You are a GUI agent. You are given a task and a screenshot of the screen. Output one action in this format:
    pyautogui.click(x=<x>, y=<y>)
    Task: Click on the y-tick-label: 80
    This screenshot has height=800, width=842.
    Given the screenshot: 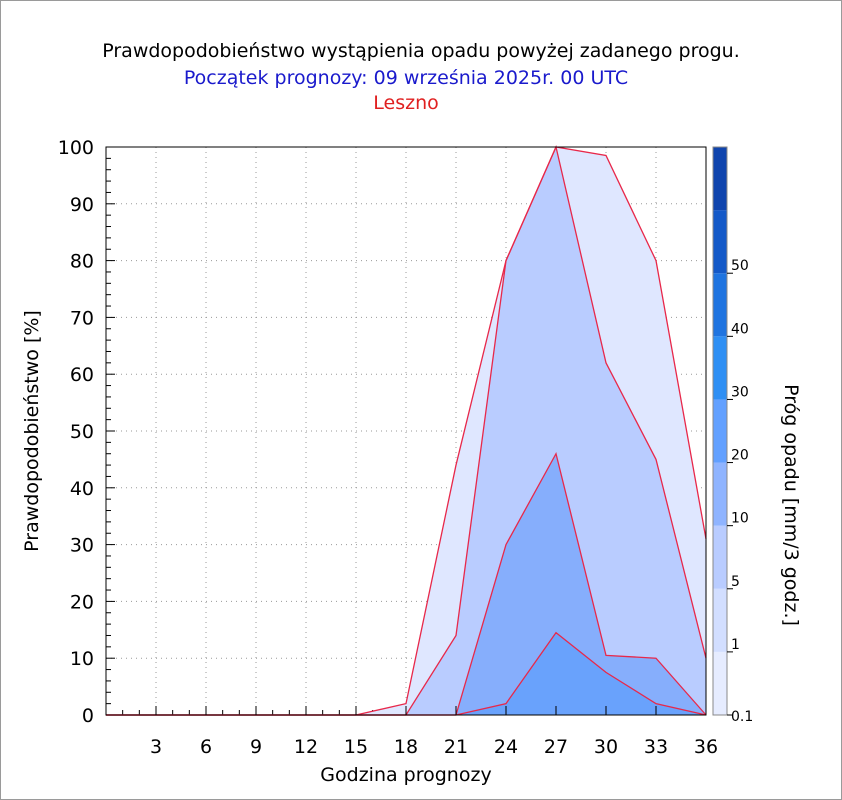 What is the action you would take?
    pyautogui.click(x=82, y=262)
    